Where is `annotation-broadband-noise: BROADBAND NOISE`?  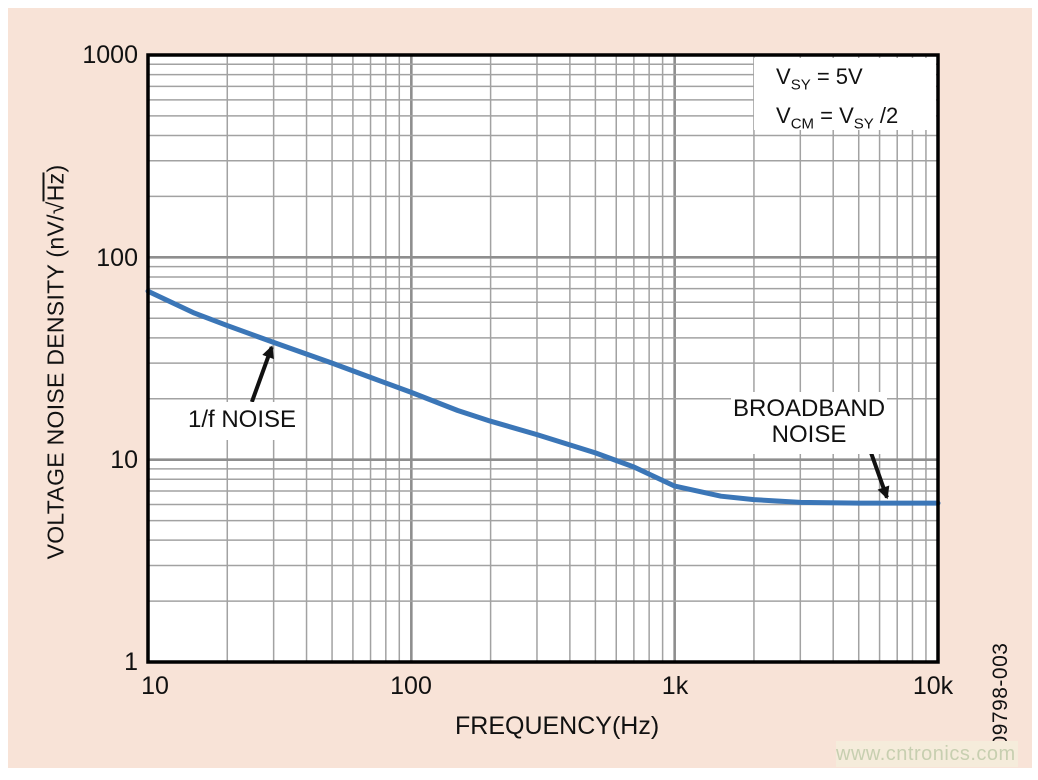
annotation-broadband-noise: BROADBAND NOISE is located at coordinates (809, 423).